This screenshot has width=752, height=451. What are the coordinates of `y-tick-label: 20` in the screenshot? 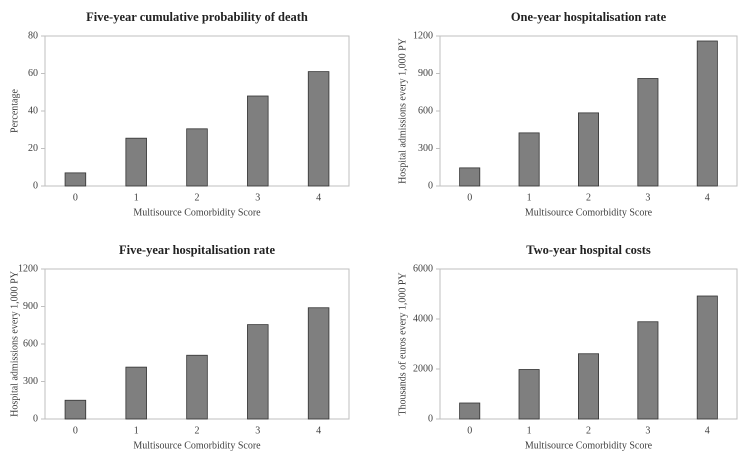 It's located at (33, 148).